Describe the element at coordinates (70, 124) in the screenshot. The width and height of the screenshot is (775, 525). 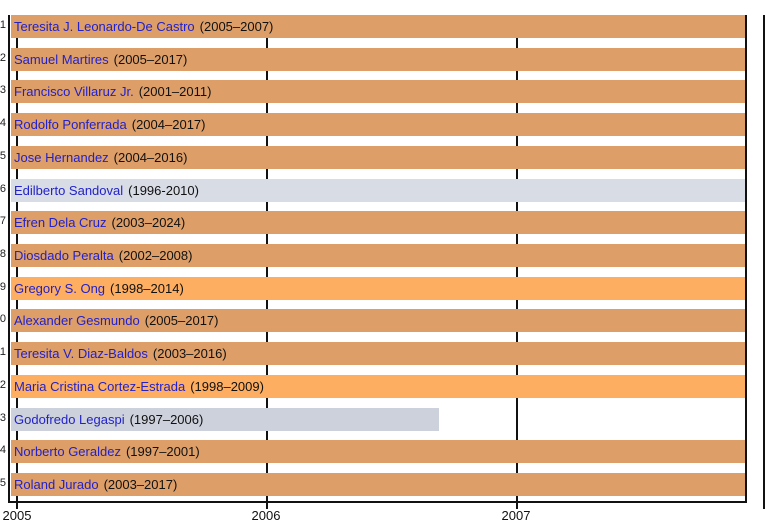
I see `person-link: Rodolfo Ponferrada` at that location.